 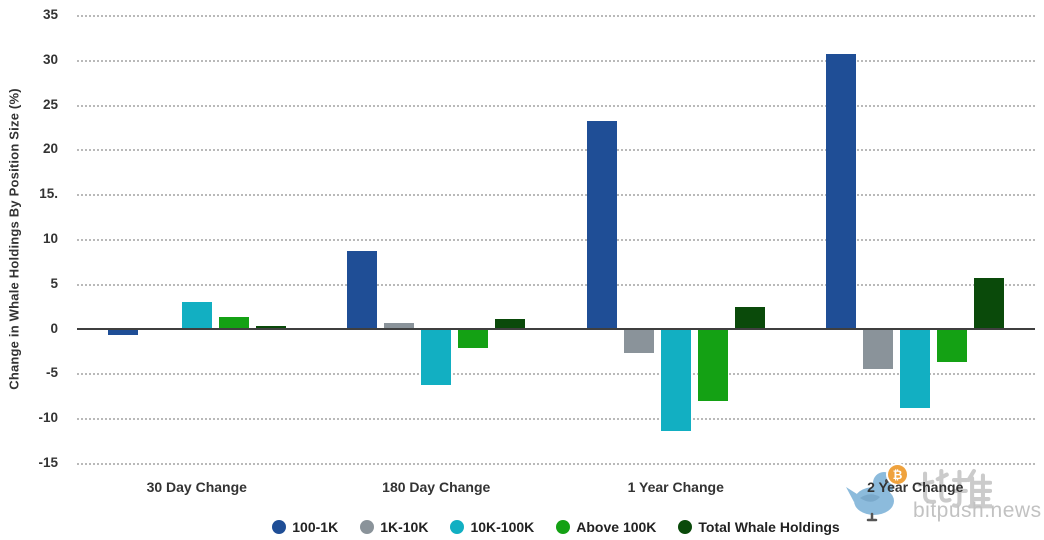 What do you see at coordinates (977, 510) in the screenshot?
I see `bitpush-url-watermark: bitpush.news` at bounding box center [977, 510].